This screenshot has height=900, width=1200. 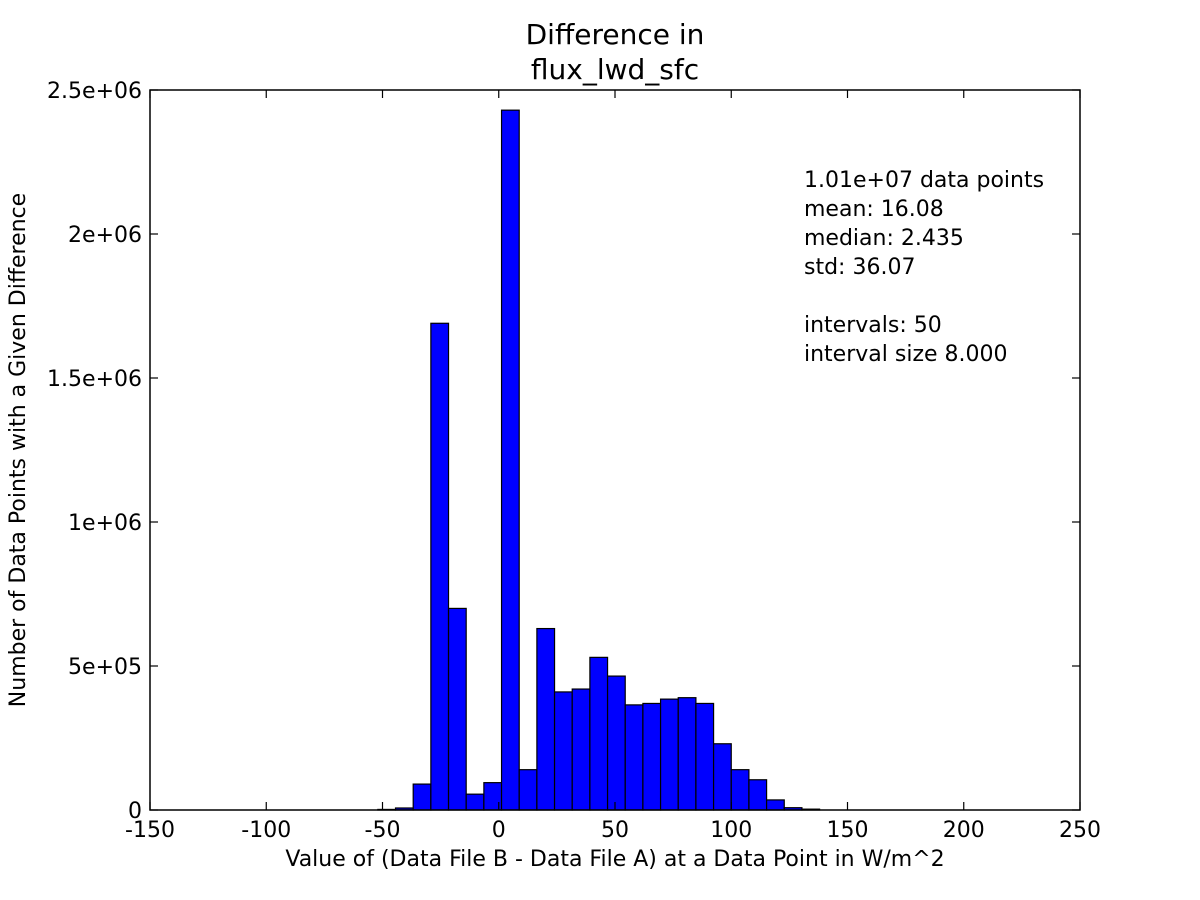 What do you see at coordinates (964, 830) in the screenshot?
I see `x-tick-label: 200` at bounding box center [964, 830].